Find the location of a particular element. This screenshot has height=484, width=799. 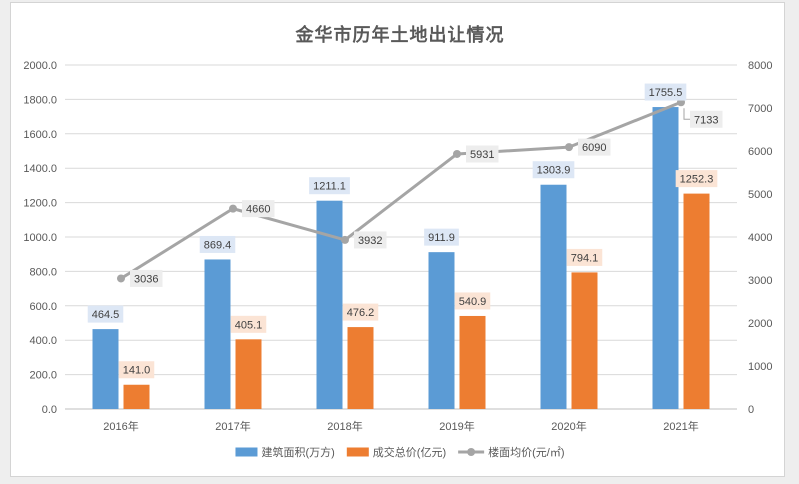

marker-avg-floor-price-2016 is located at coordinates (121, 278).